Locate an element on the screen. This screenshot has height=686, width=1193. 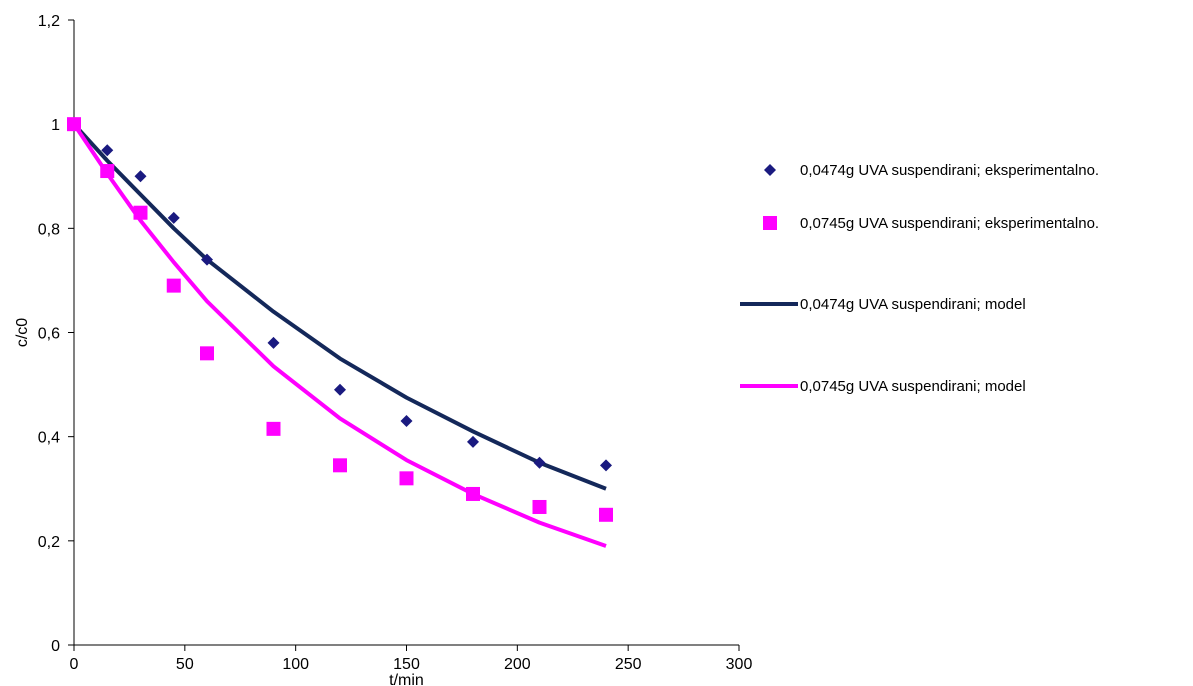
y-tick-label: 0,4 is located at coordinates (49, 438).